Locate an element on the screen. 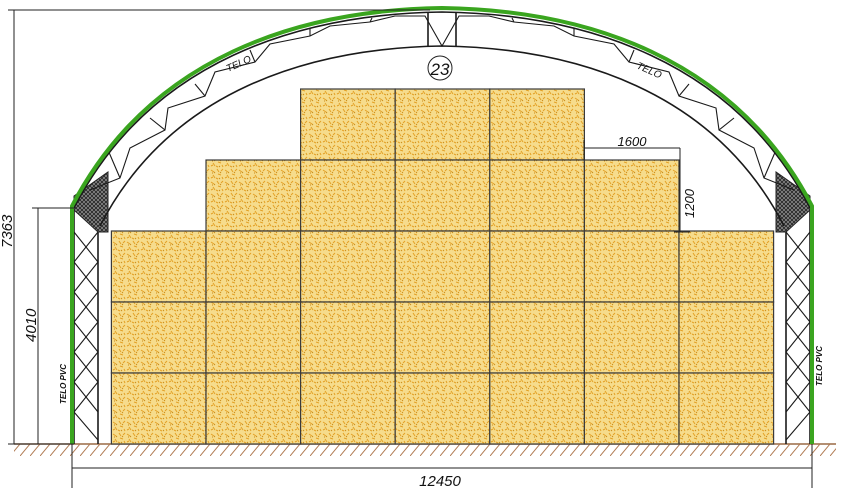 The image size is (846, 495). wall-label-right: TELO PVC is located at coordinates (819, 366).